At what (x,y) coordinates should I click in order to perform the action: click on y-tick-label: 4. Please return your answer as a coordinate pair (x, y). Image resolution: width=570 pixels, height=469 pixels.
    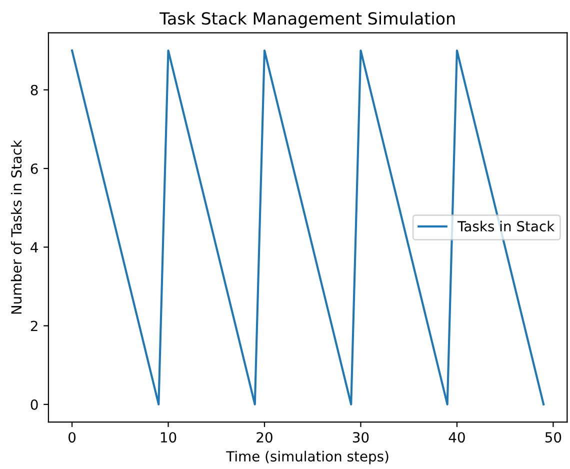
    Looking at the image, I should click on (34, 247).